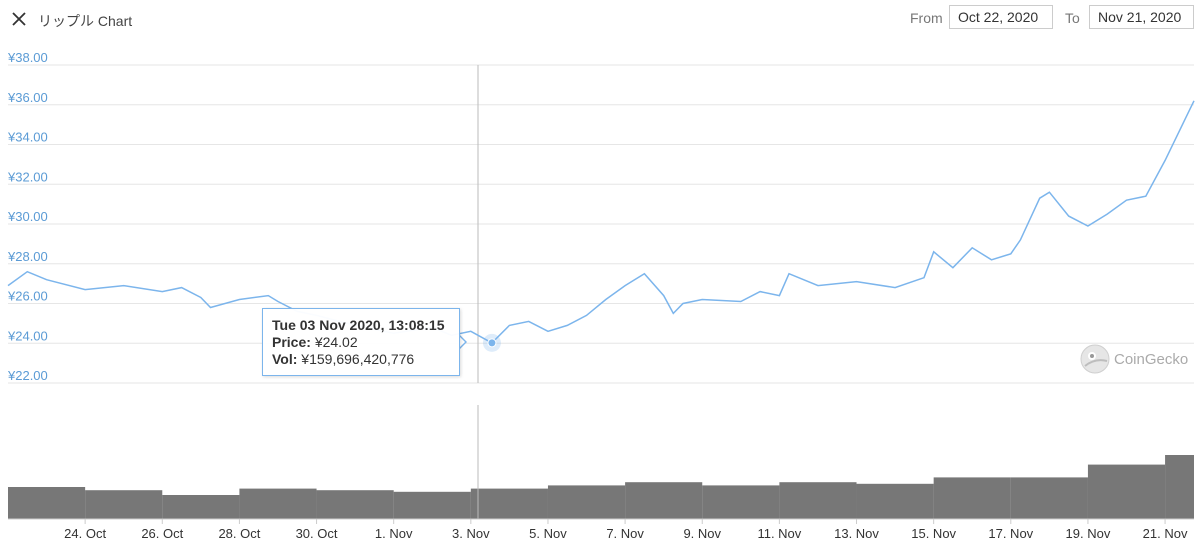 The height and width of the screenshot is (547, 1200). Describe the element at coordinates (1088, 533) in the screenshot. I see `x-tick-label: 19. Nov` at that location.